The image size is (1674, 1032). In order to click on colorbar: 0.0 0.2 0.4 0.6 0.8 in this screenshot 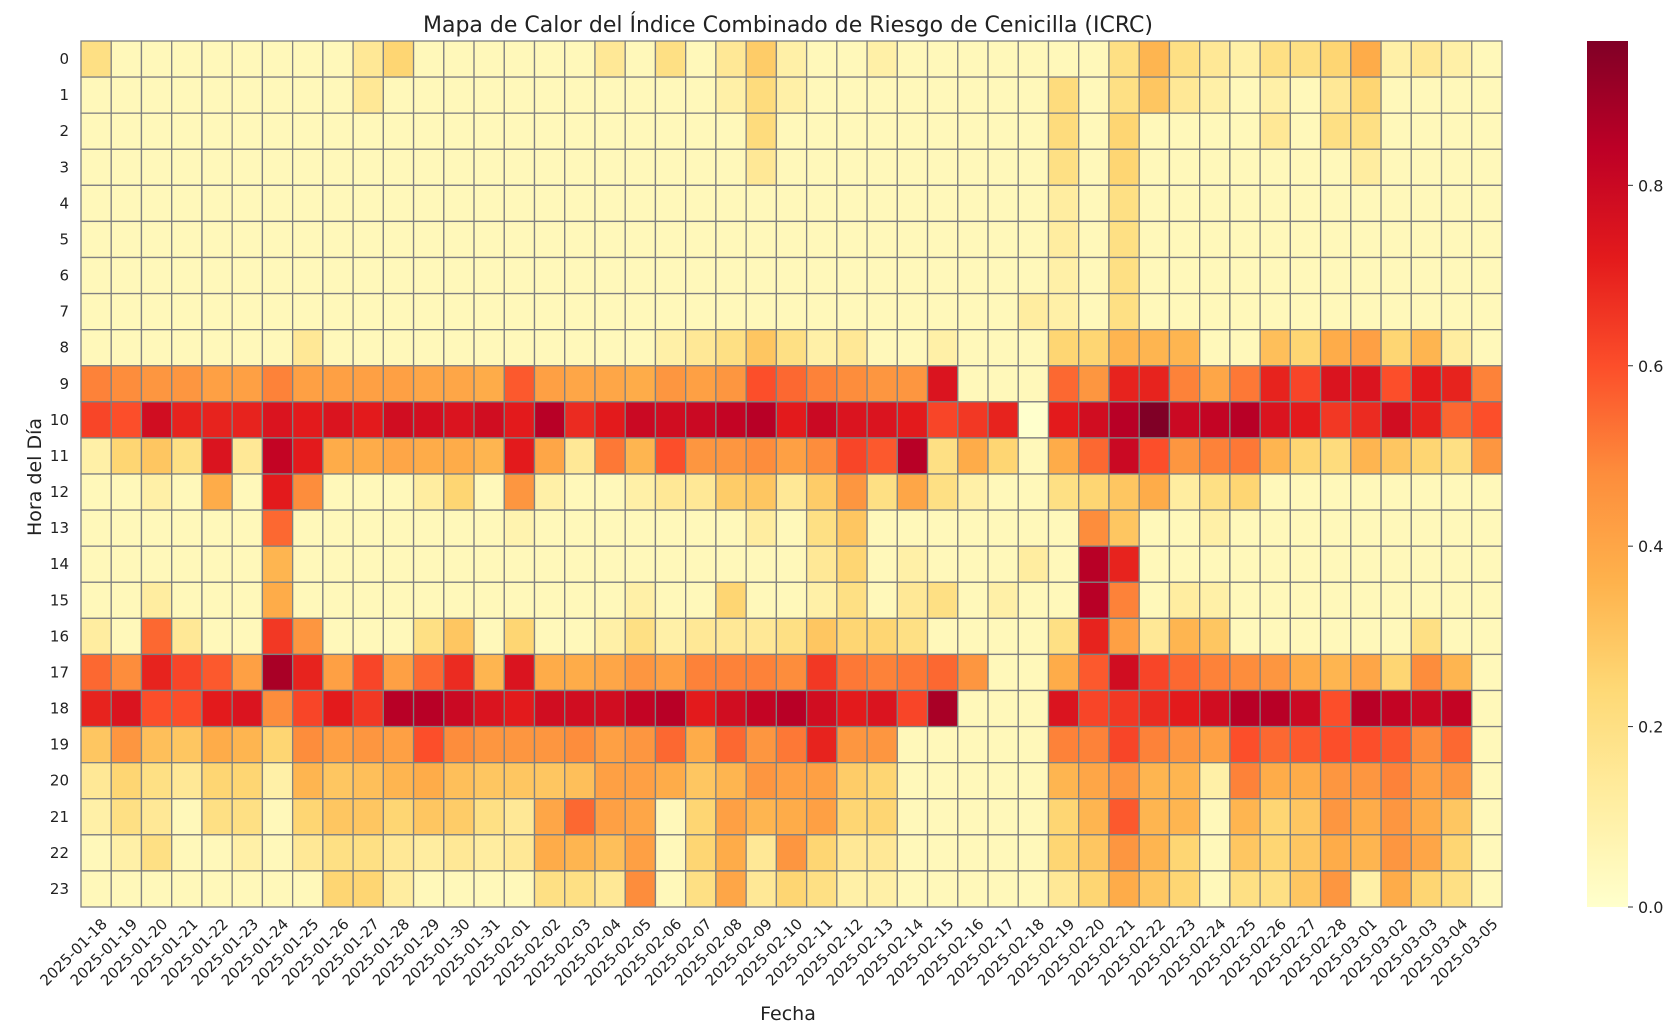, I will do `click(1625, 479)`.